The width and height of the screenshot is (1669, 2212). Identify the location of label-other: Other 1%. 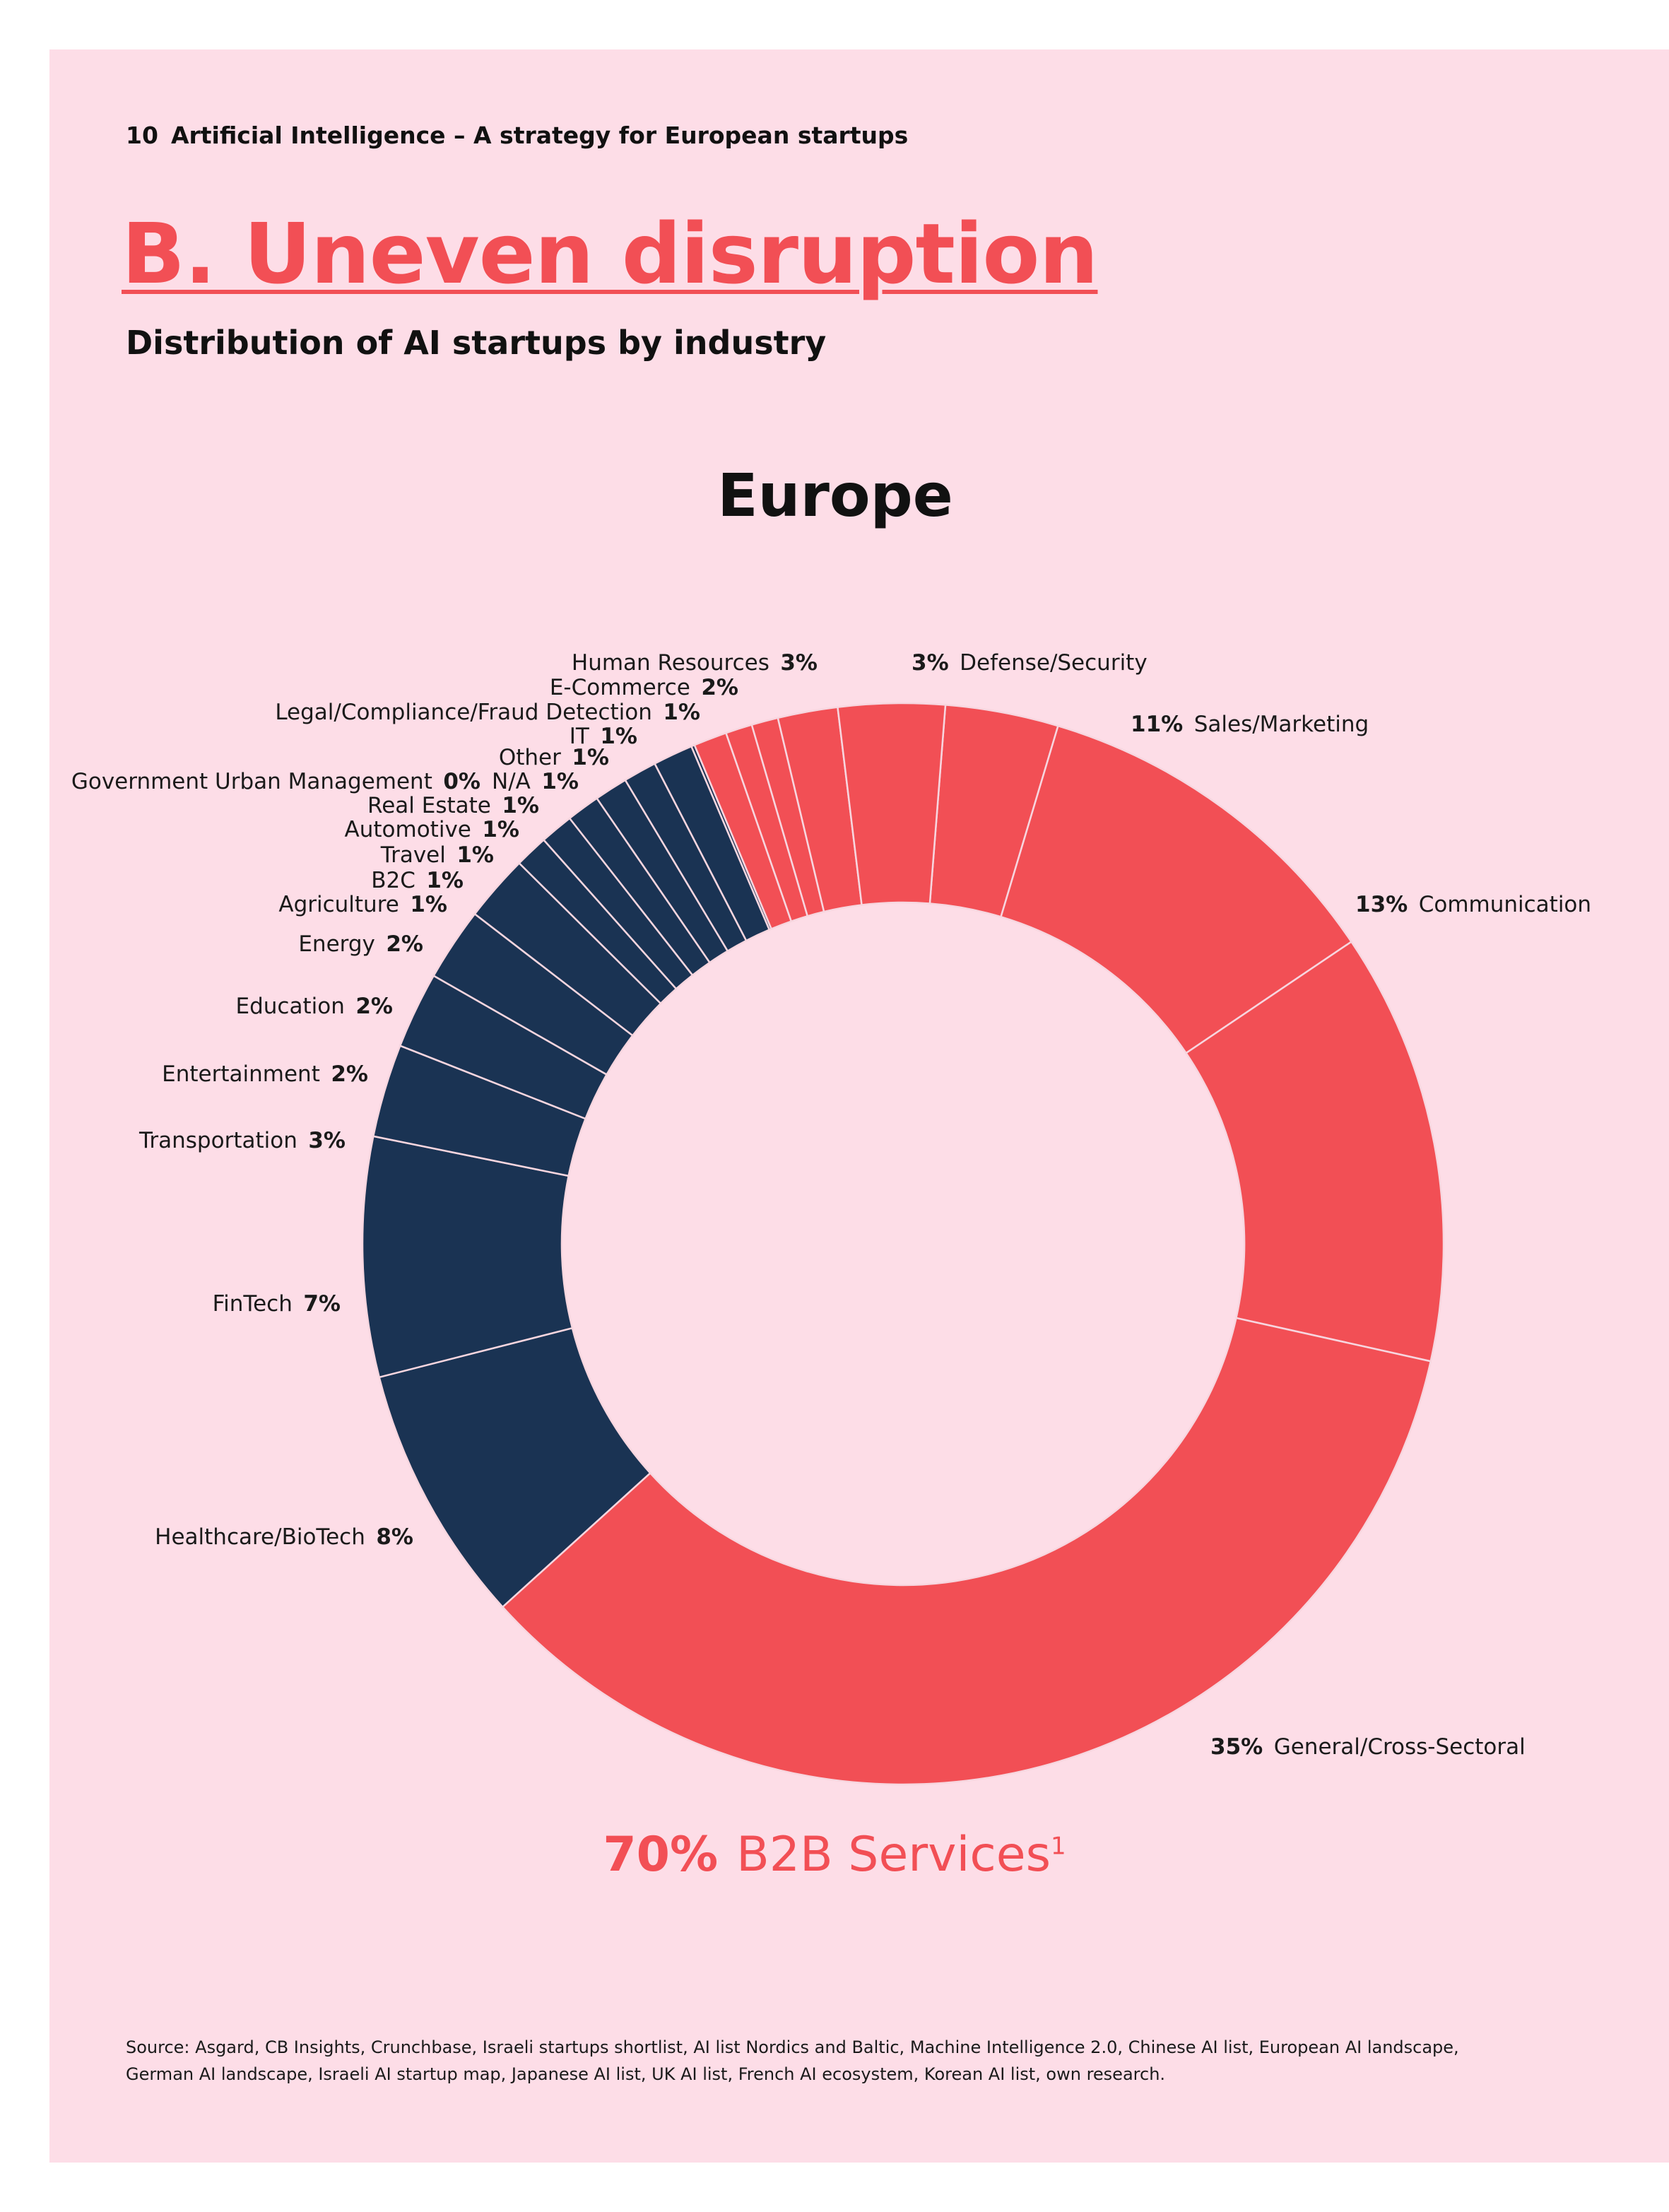
(554, 757).